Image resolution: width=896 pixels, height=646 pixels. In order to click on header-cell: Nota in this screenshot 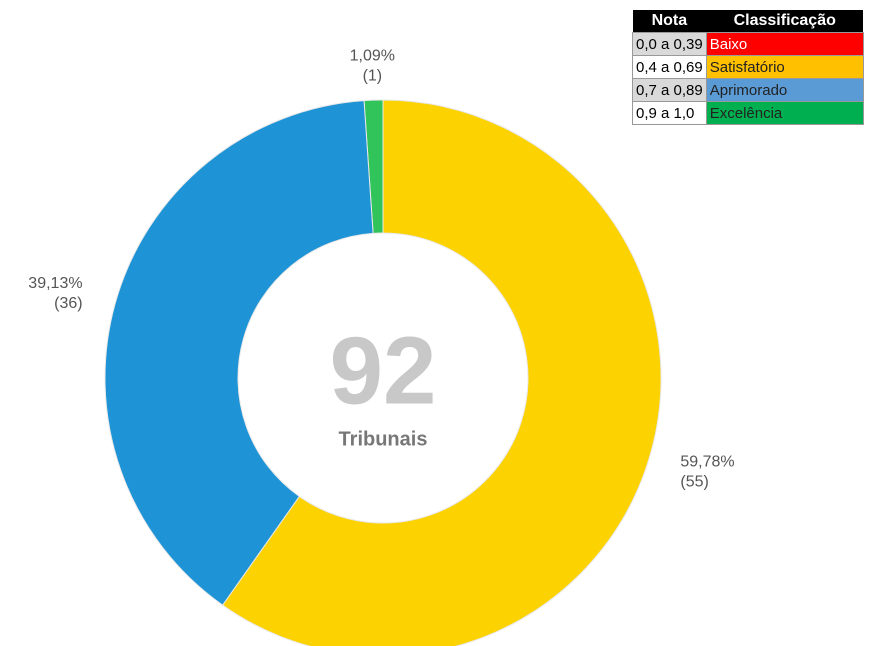, I will do `click(669, 21)`.